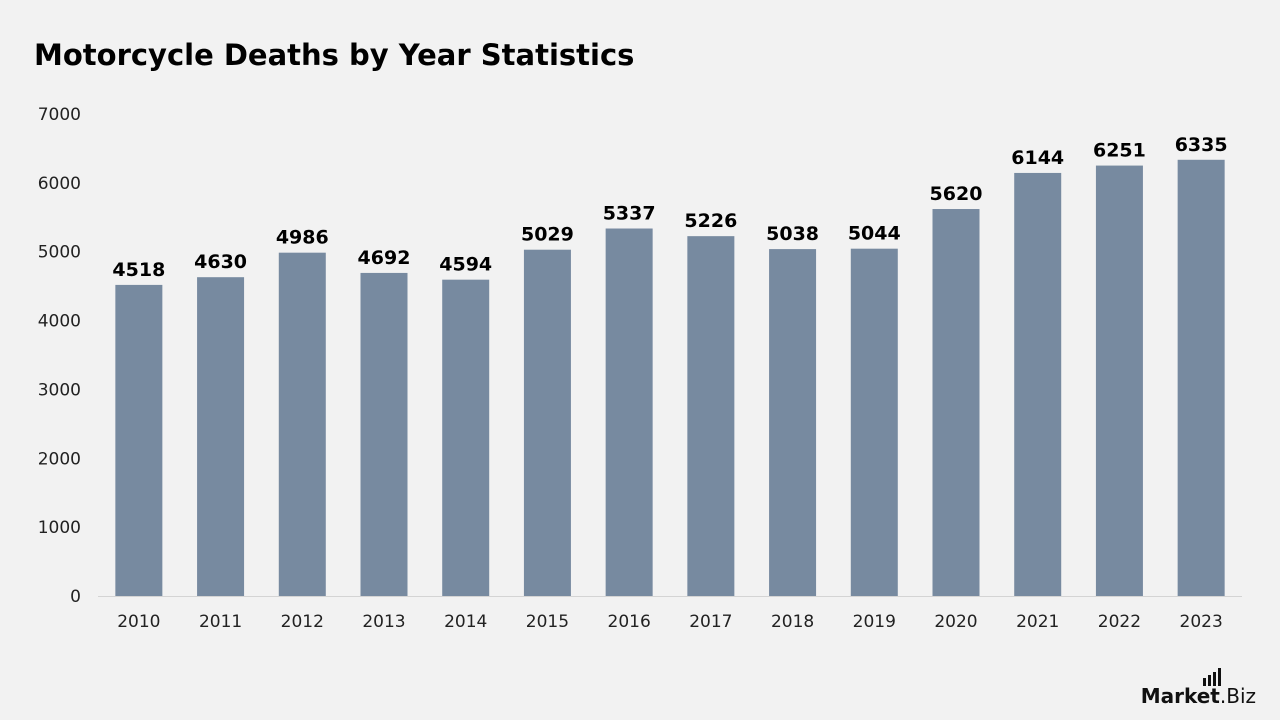 This screenshot has height=720, width=1280. What do you see at coordinates (334, 55) in the screenshot?
I see `chart-title: Motorcycle Deaths by Year Statistics` at bounding box center [334, 55].